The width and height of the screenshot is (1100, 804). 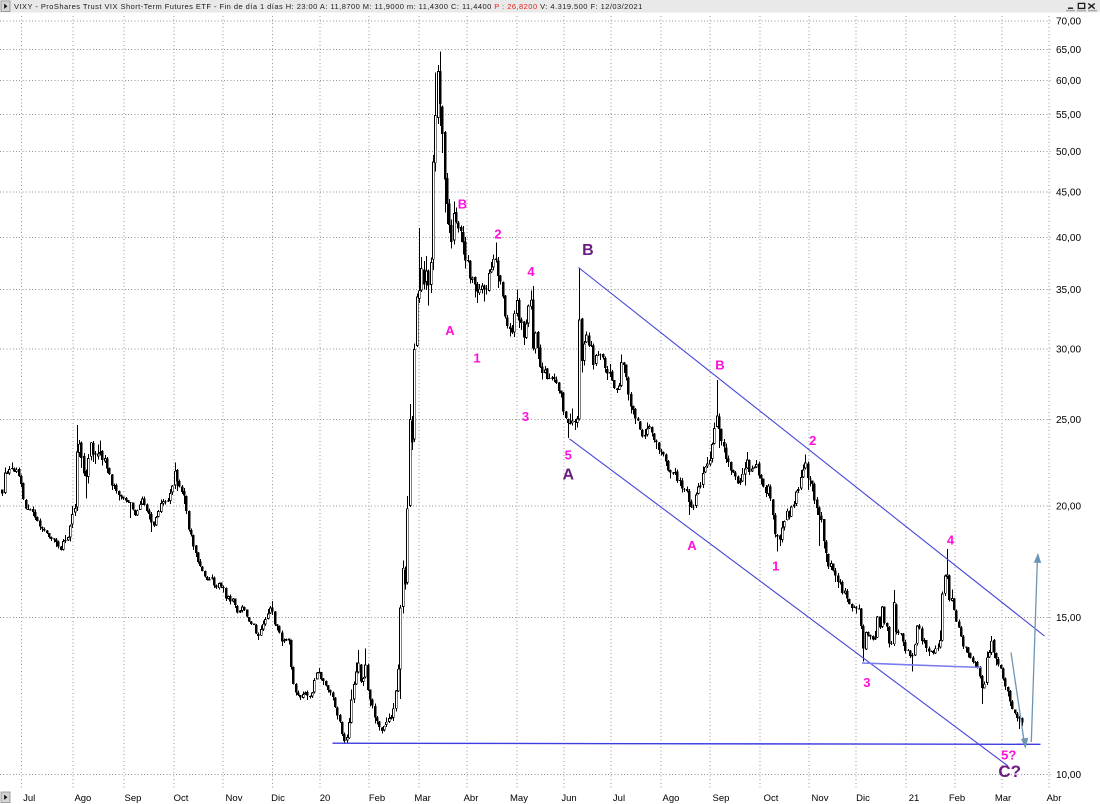 I want to click on svg-text: 15,00, so click(x=1068, y=618).